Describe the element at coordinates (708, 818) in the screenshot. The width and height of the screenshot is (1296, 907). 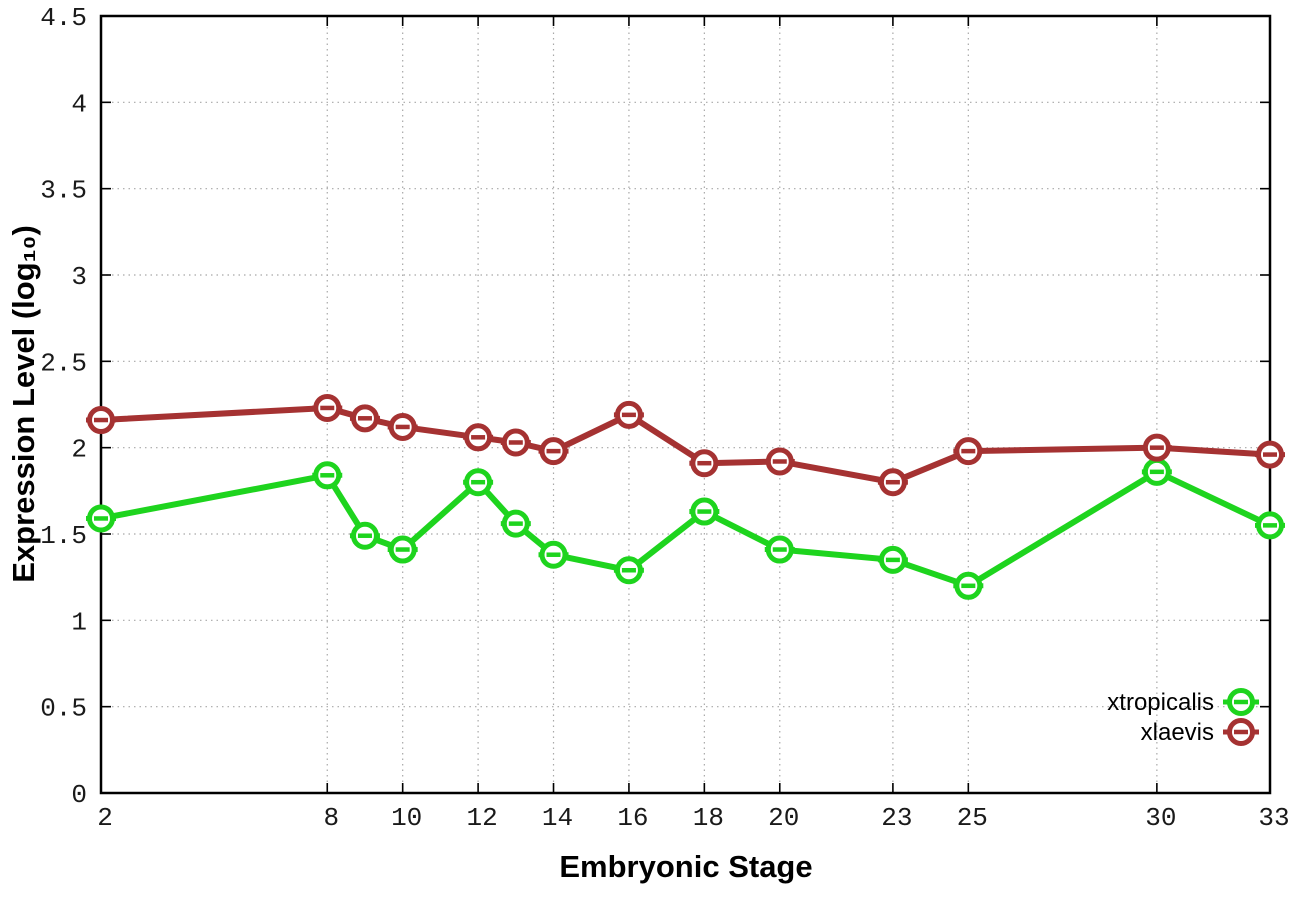
I see `x-tick-label: 18` at that location.